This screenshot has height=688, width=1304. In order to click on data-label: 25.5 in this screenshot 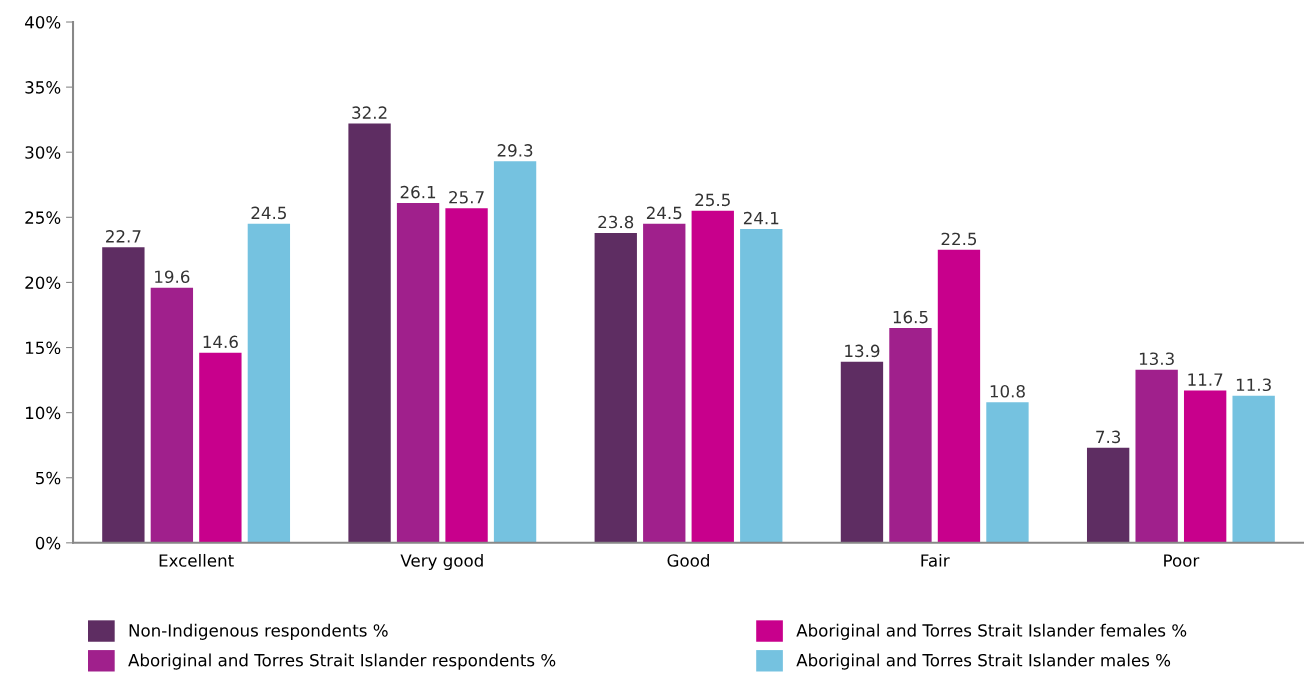, I will do `click(712, 200)`.